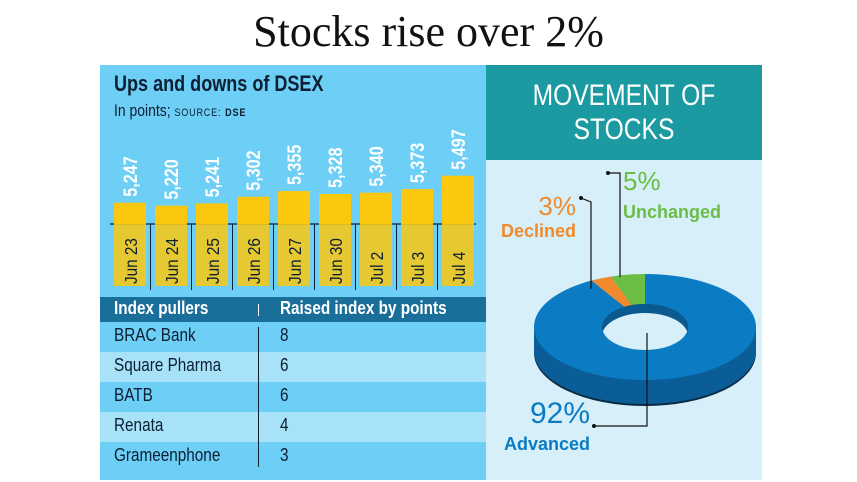 This screenshot has height=482, width=857. I want to click on company-name: BRAC Bank, so click(155, 335).